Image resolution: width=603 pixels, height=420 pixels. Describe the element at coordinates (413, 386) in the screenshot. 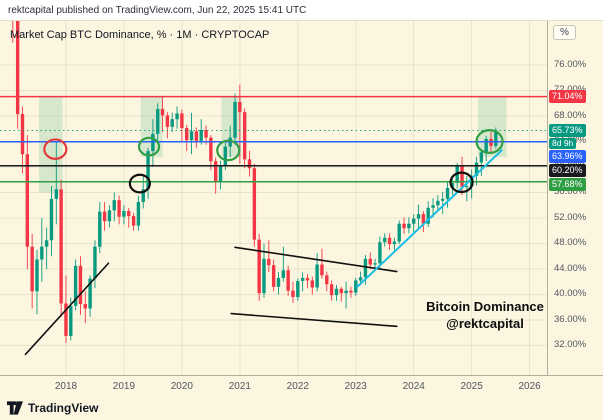

I see `x-axis-year-label: 2024` at that location.